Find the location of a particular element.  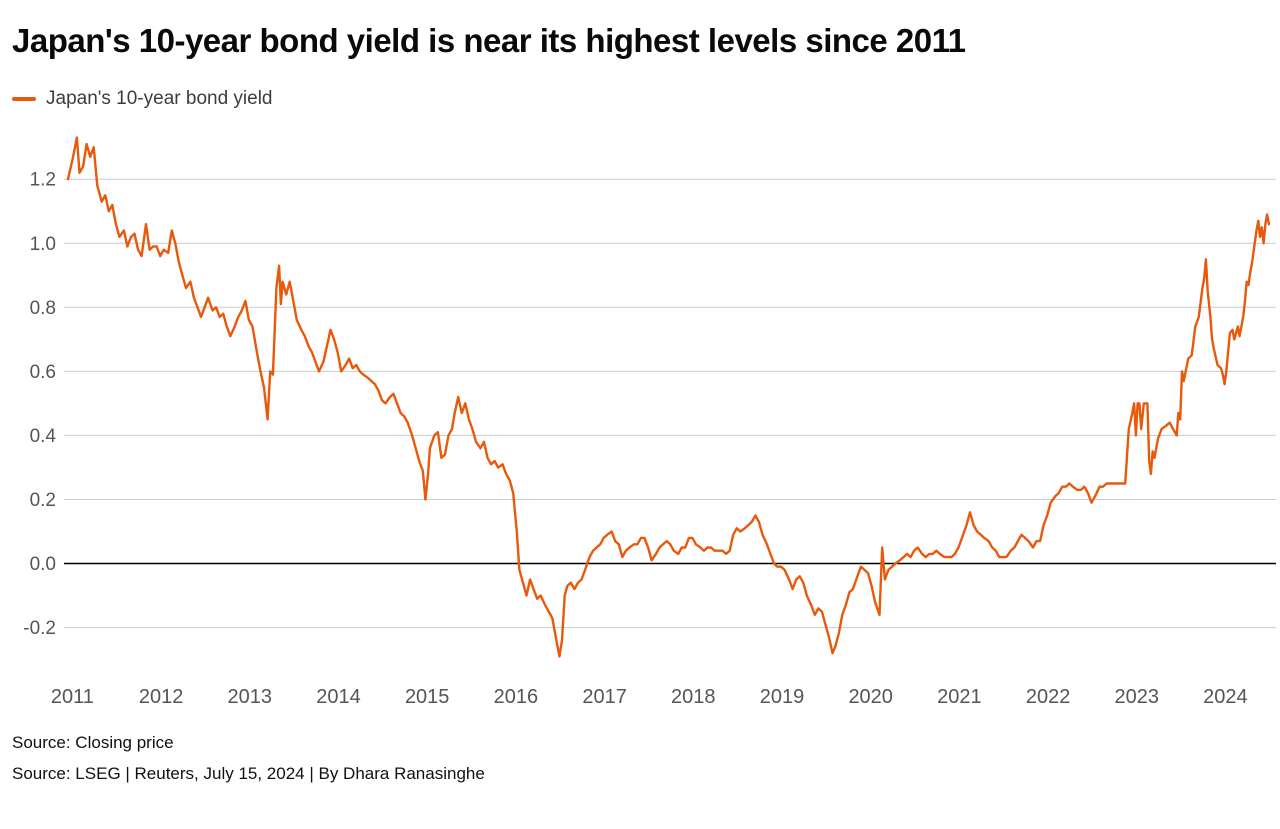

legend-label: Japan's 10-year bond yield is located at coordinates (159, 98).